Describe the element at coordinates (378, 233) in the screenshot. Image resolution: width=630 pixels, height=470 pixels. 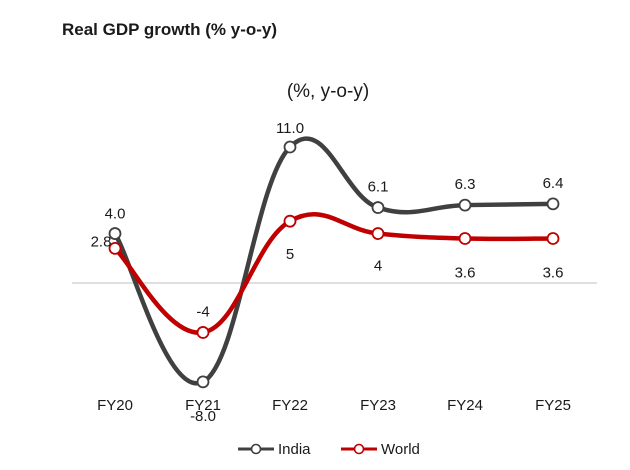
I see `world-point-fy23` at that location.